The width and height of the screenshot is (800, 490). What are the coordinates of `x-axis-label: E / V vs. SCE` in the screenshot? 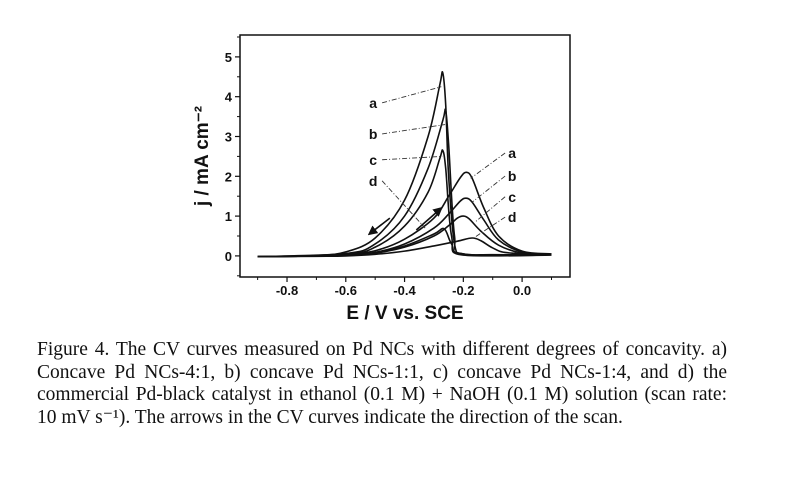 It's located at (404, 313).